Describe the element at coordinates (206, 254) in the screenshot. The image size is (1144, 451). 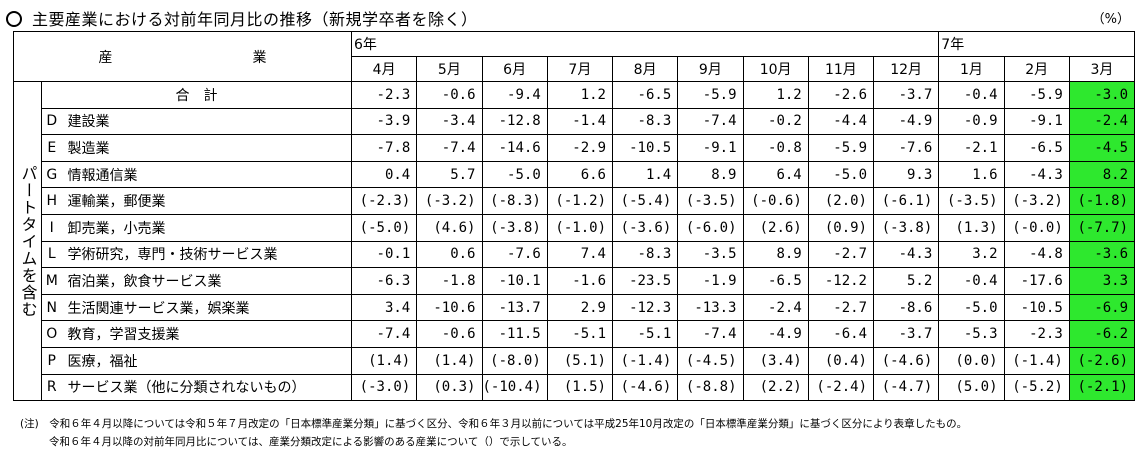
I see `industry-name: 学術研究，専門・技術サービス業` at that location.